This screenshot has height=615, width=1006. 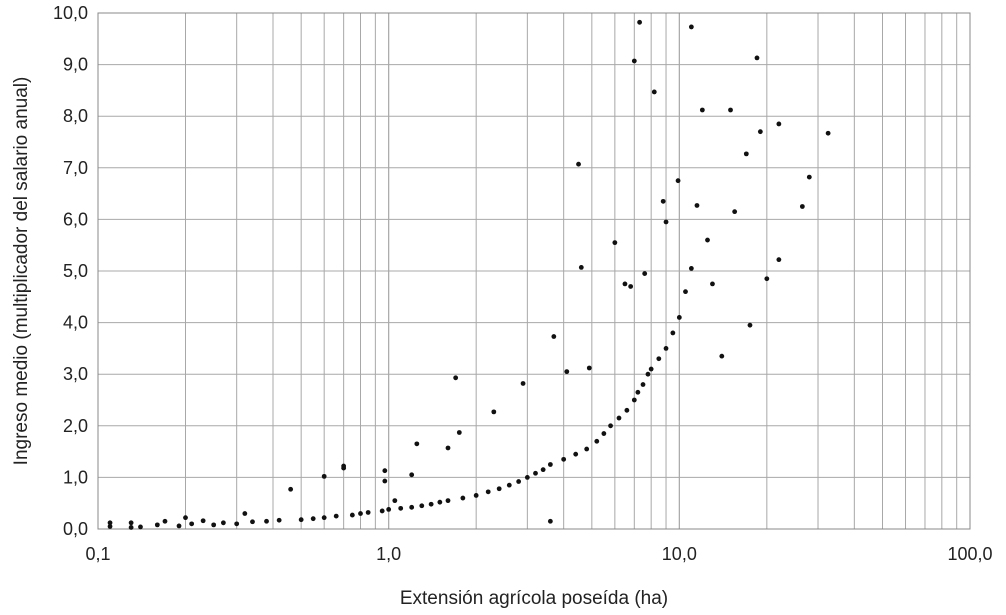 I want to click on y-tick-label: 0,0, so click(x=75, y=529).